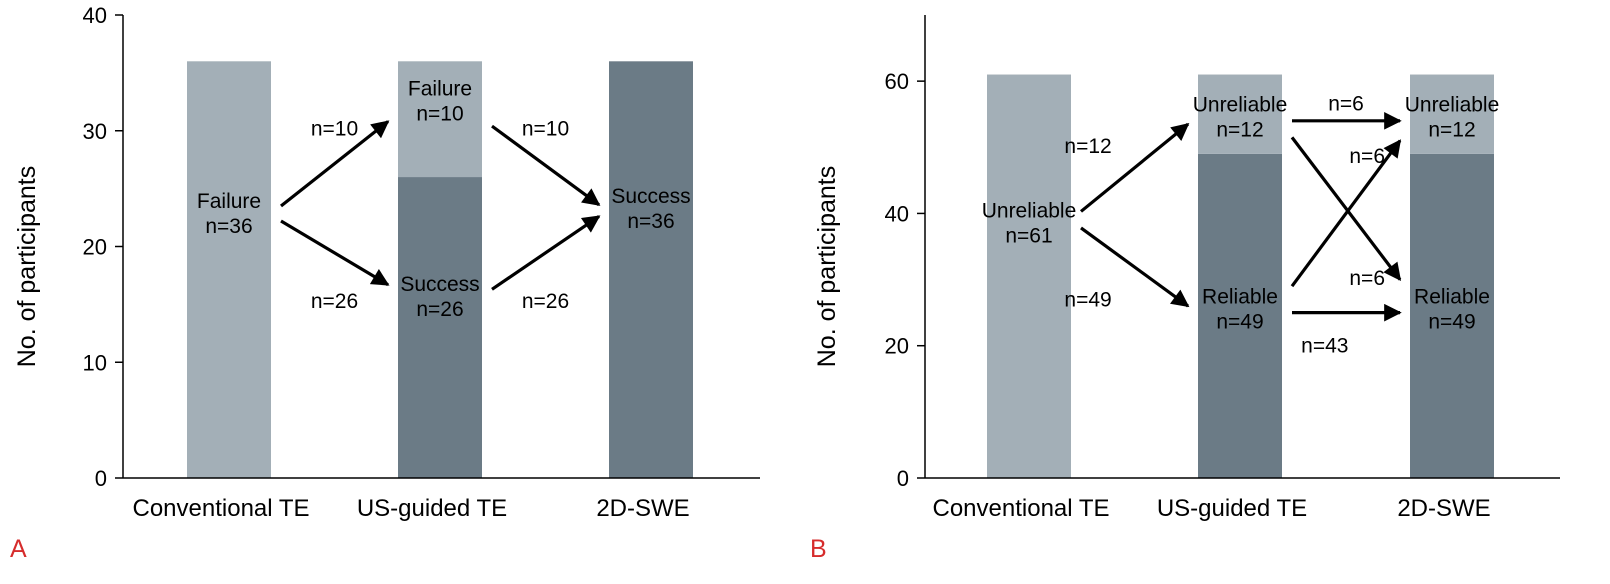  I want to click on panel-letter: B, so click(818, 549).